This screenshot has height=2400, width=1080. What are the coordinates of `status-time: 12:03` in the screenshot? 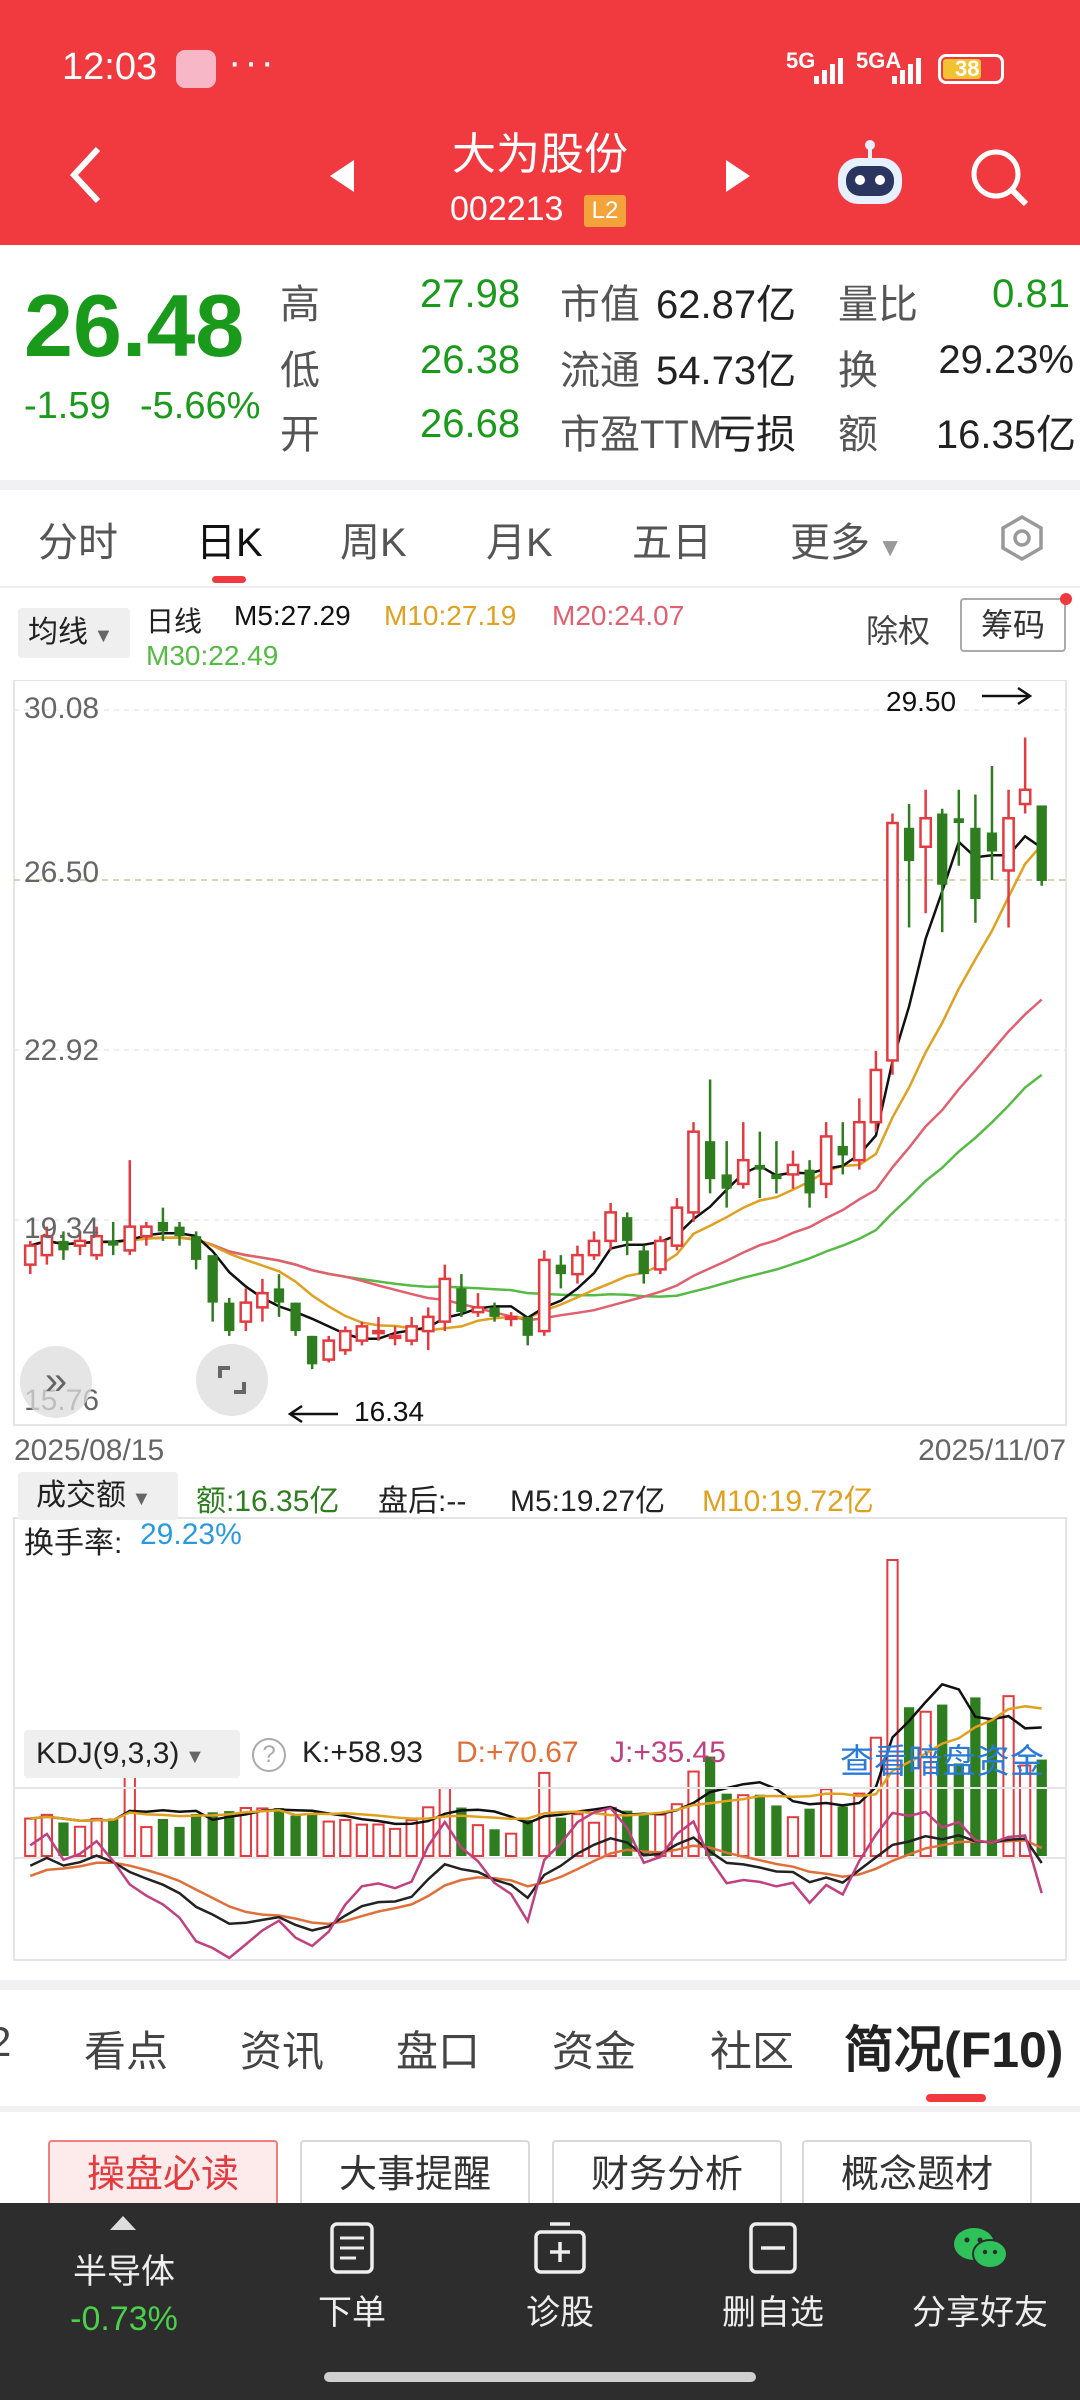 It's located at (110, 67).